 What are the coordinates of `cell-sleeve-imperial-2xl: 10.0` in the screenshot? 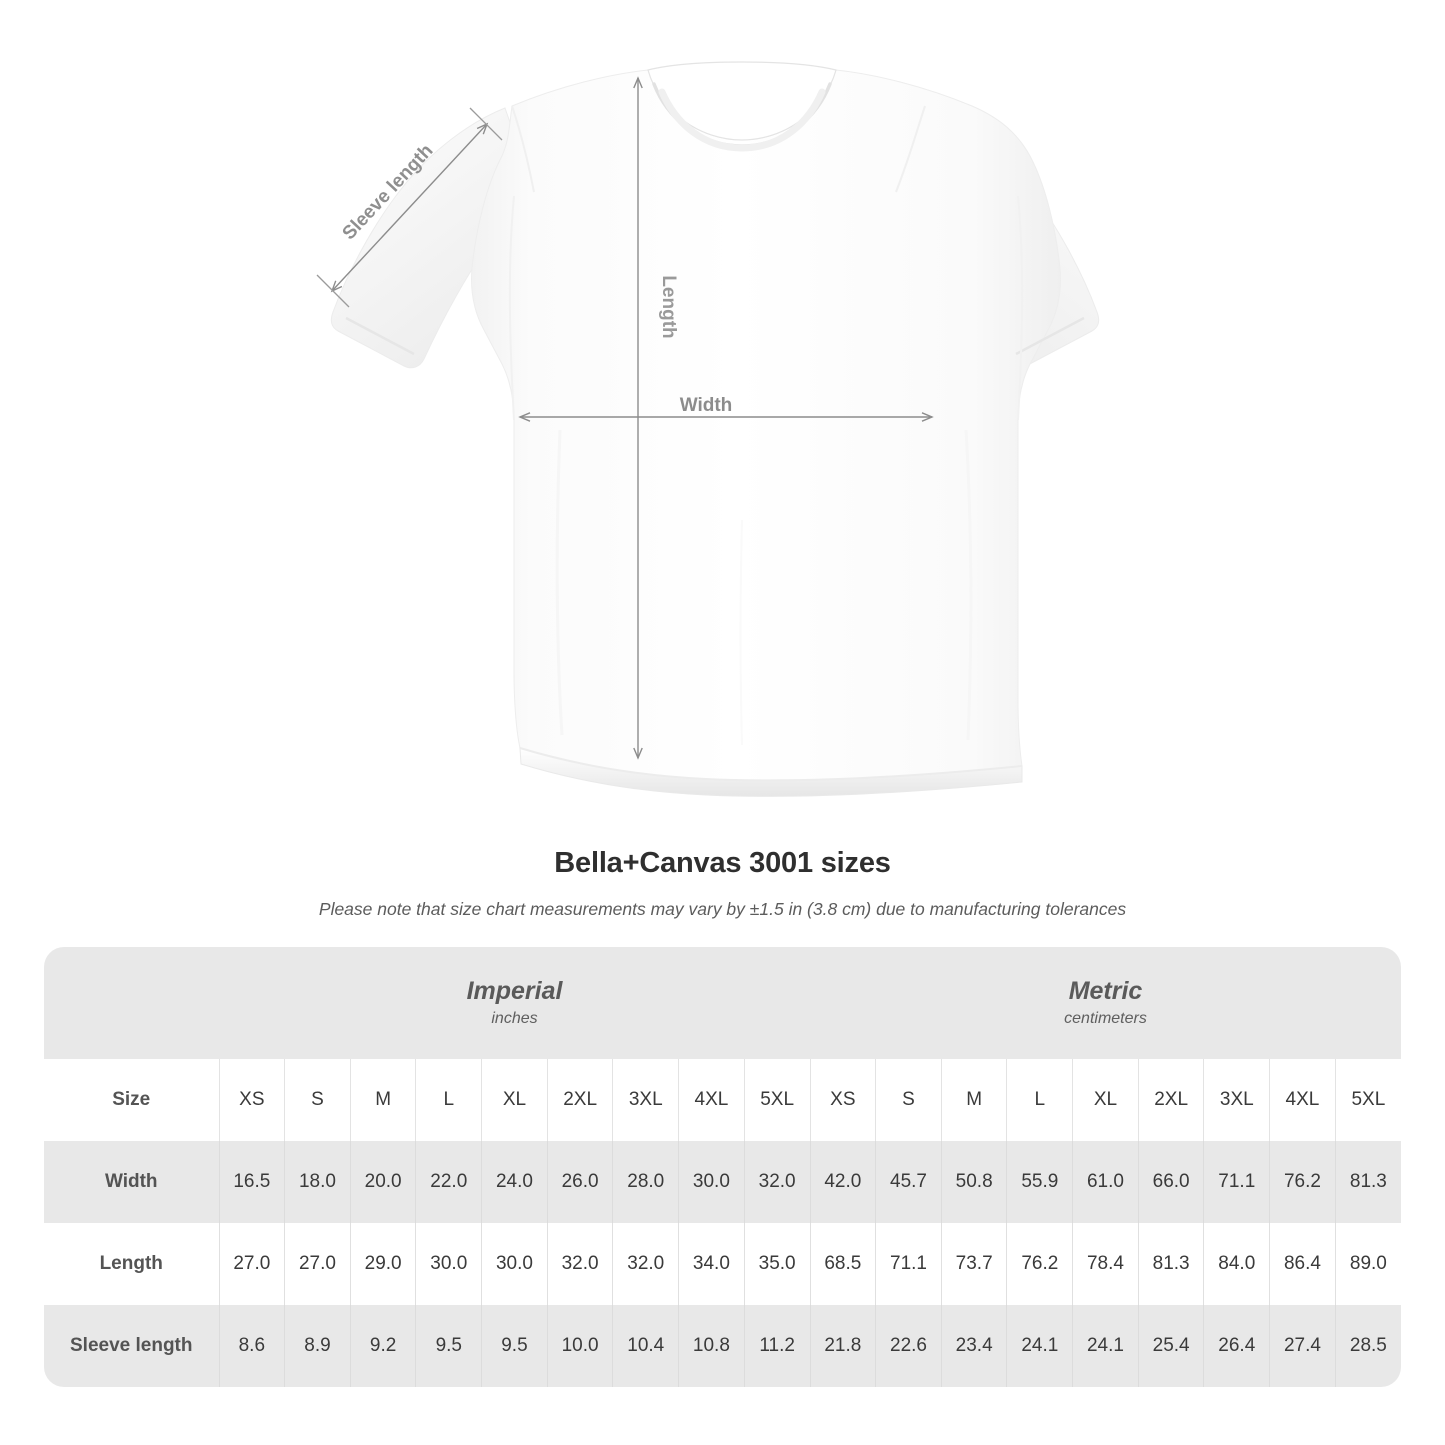 It's located at (579, 1346).